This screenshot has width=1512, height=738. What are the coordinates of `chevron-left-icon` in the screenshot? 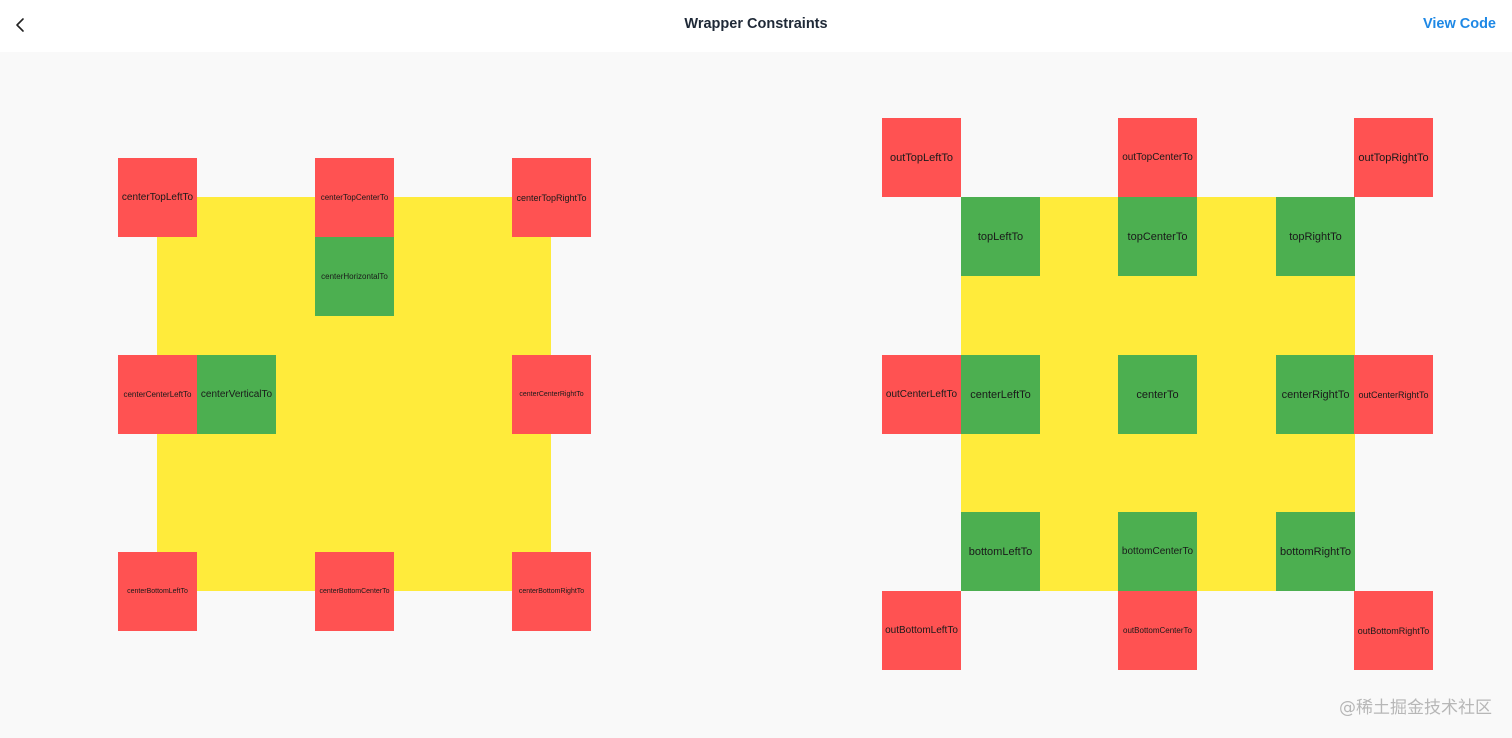 It's located at (20, 25).